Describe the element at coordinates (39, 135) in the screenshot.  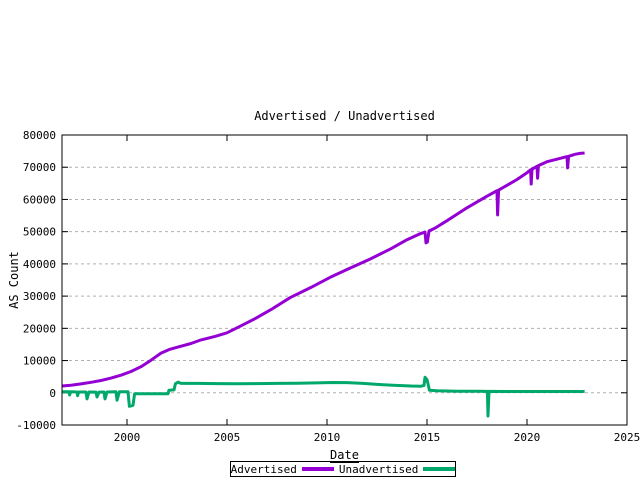
I see `y-tick-label: 80000` at that location.